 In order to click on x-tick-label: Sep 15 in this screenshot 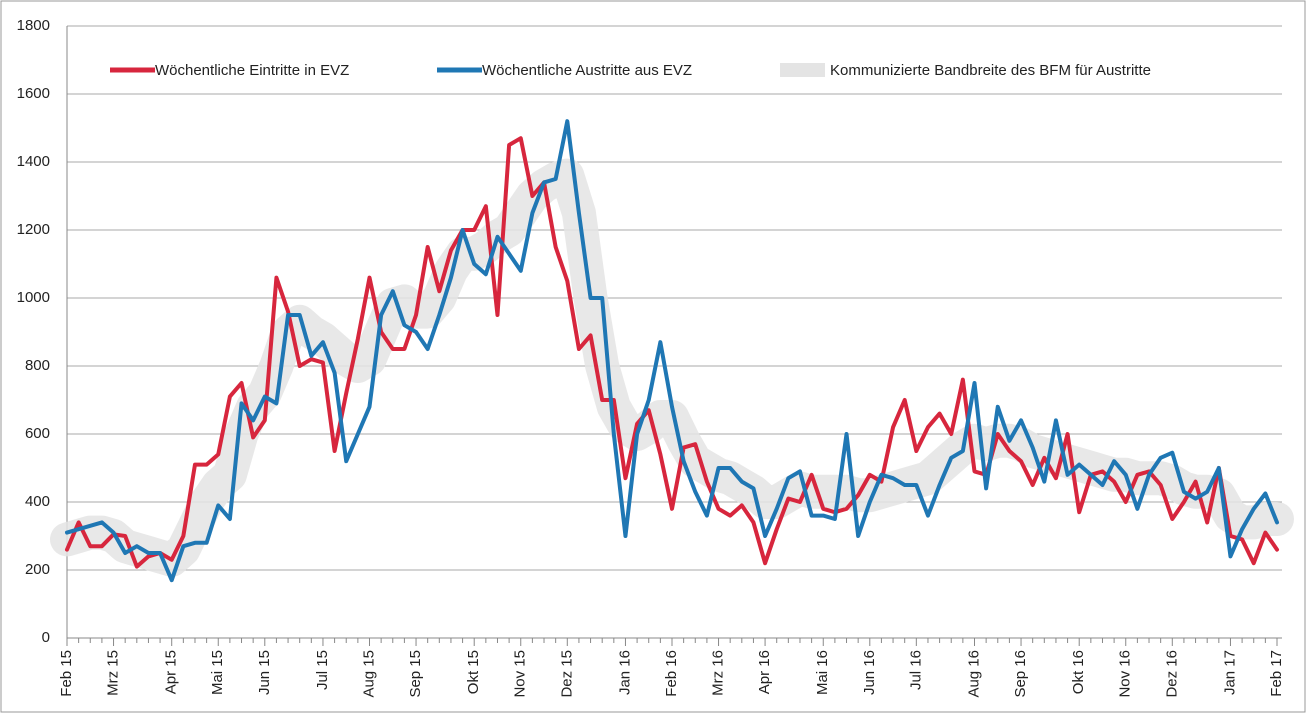, I will do `click(415, 674)`.